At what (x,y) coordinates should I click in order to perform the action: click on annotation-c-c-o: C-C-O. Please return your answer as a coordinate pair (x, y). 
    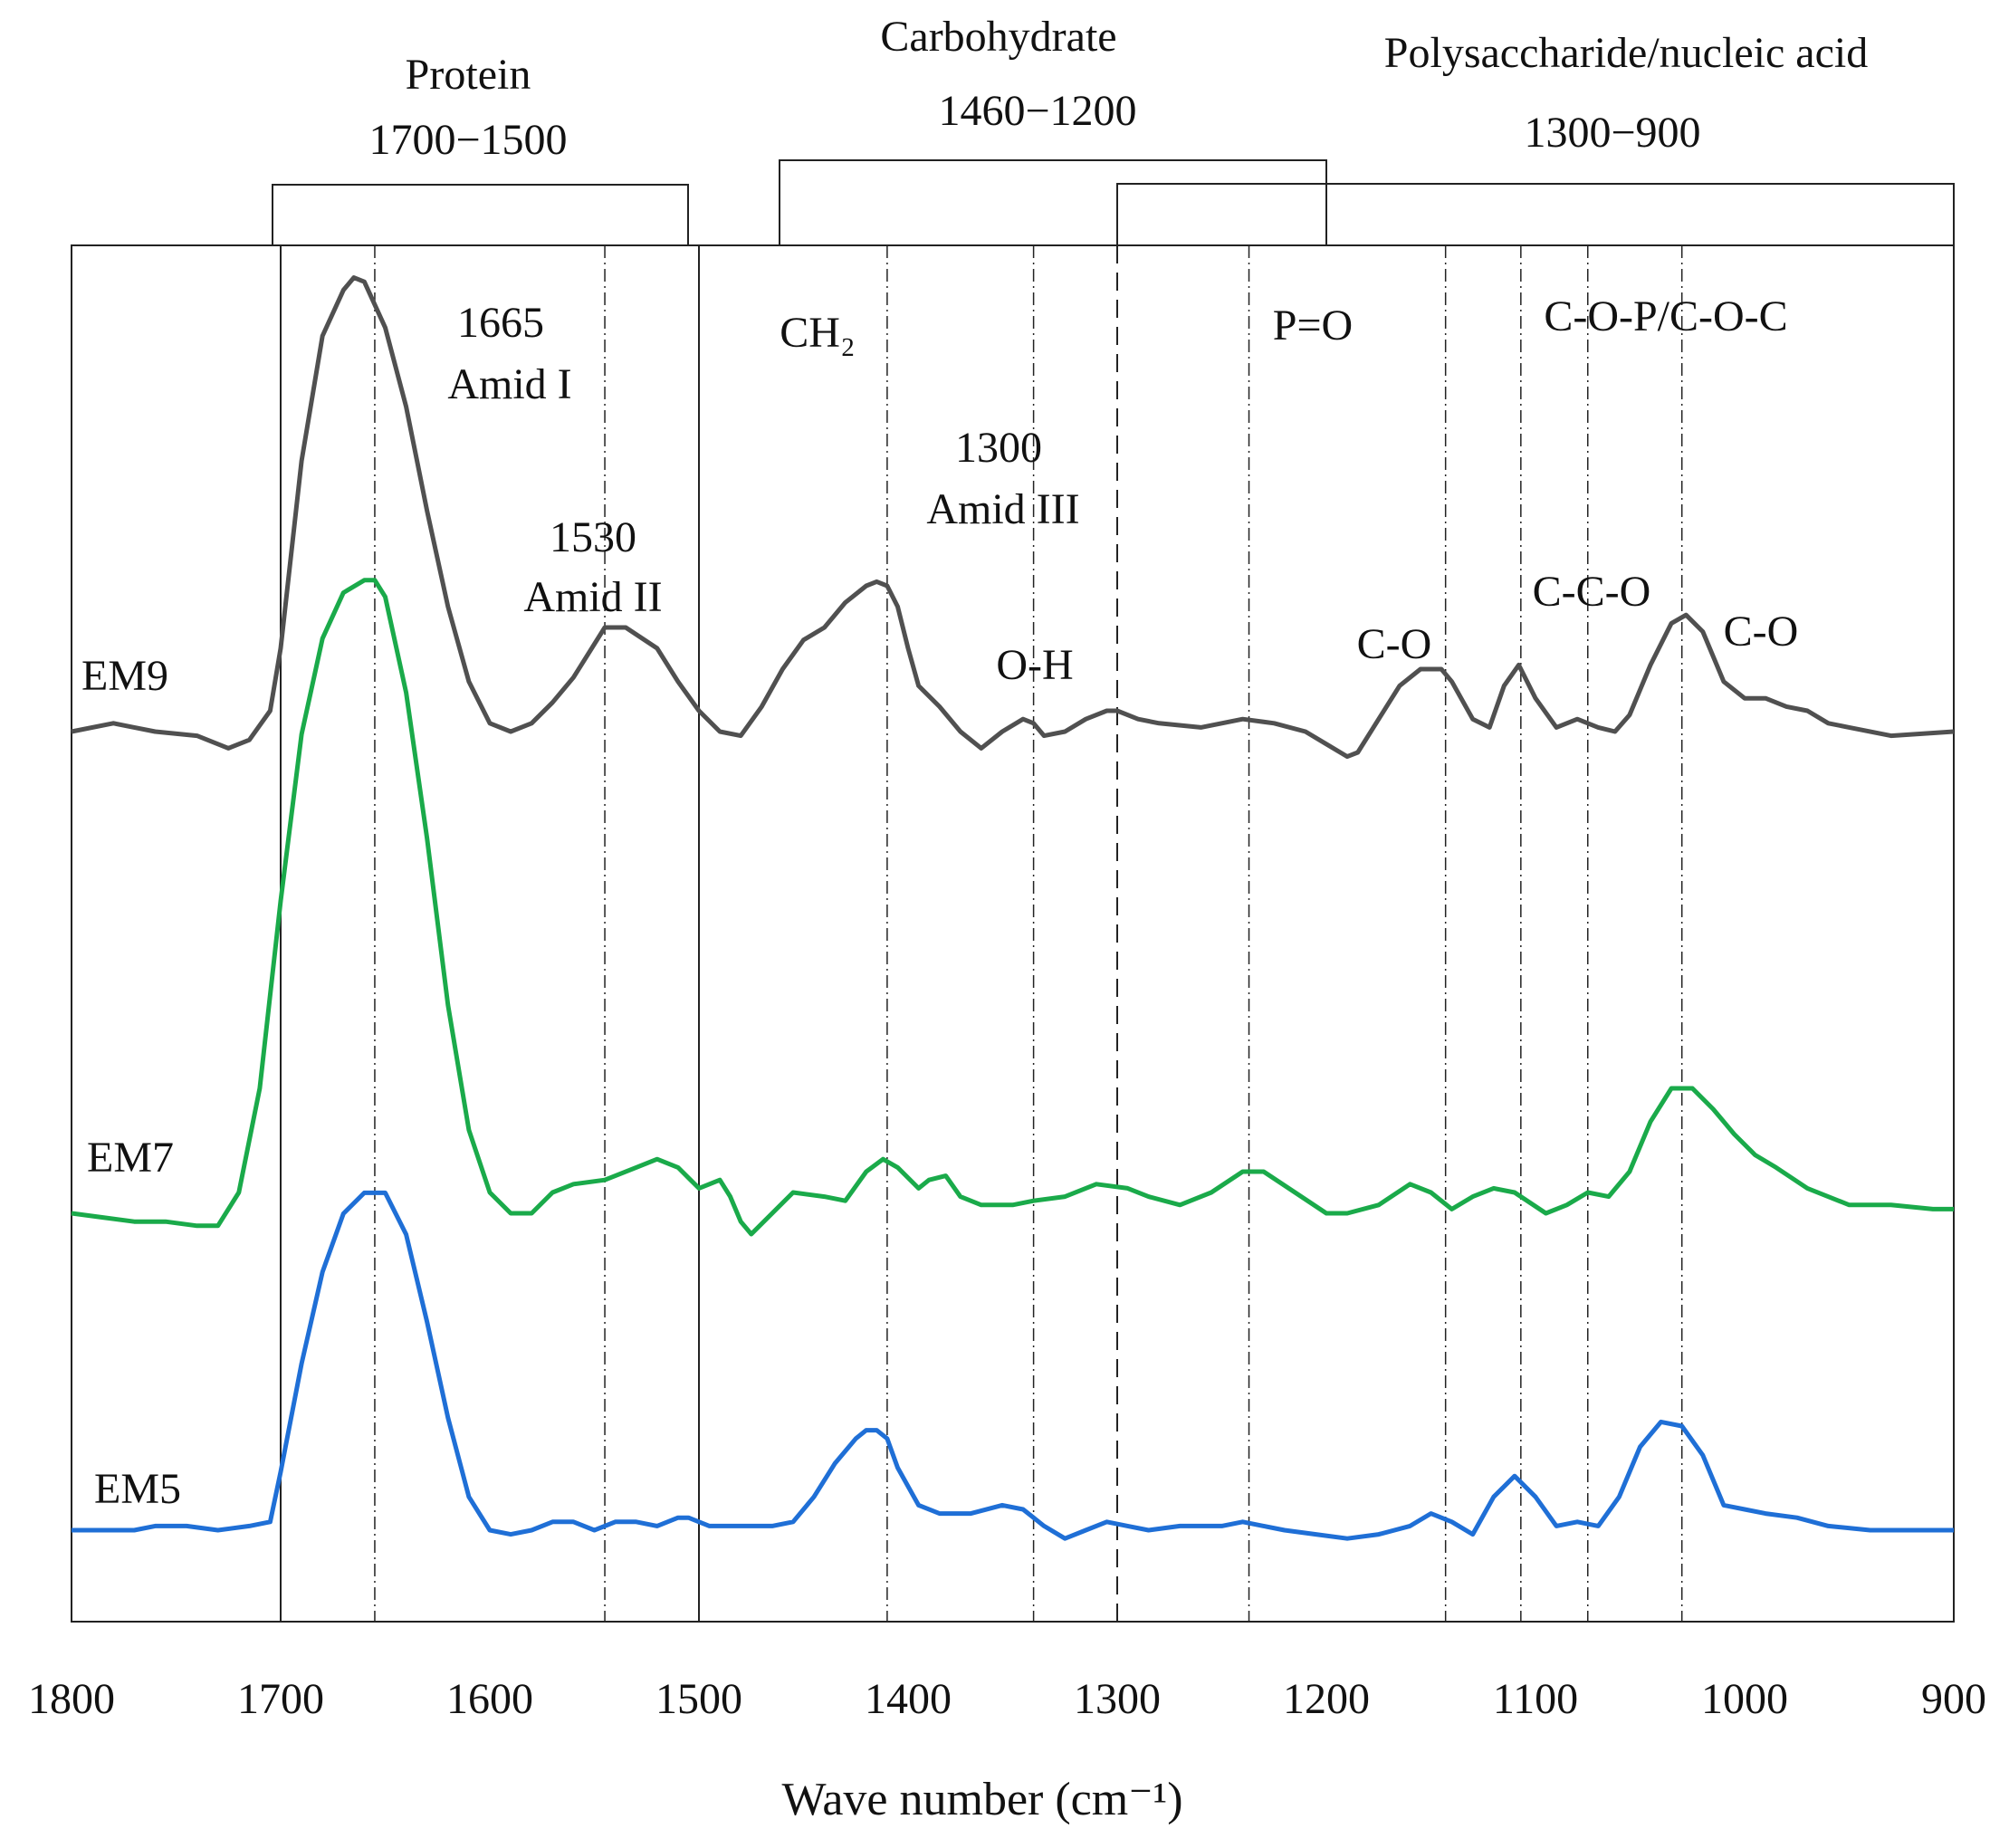
    Looking at the image, I should click on (1592, 592).